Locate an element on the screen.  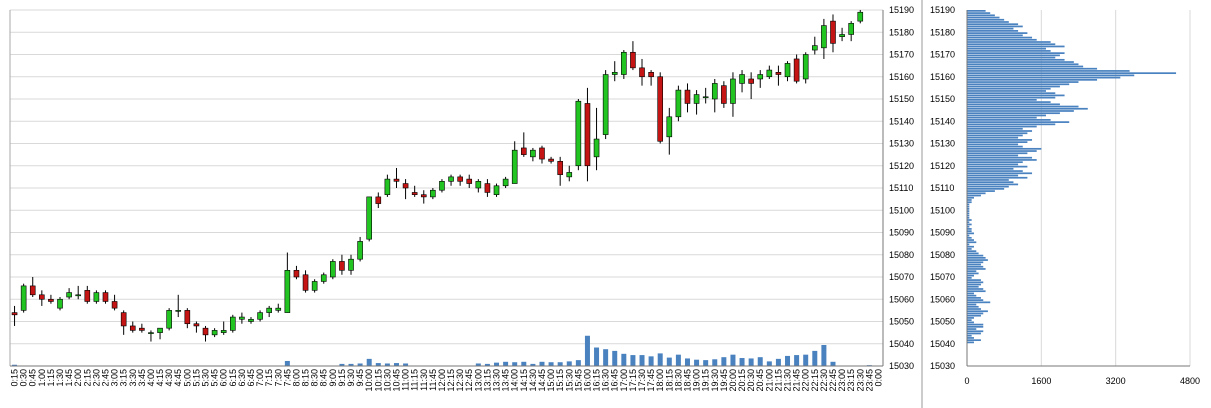
volume-profile-y-tick-label: 15150 is located at coordinates (942, 99).